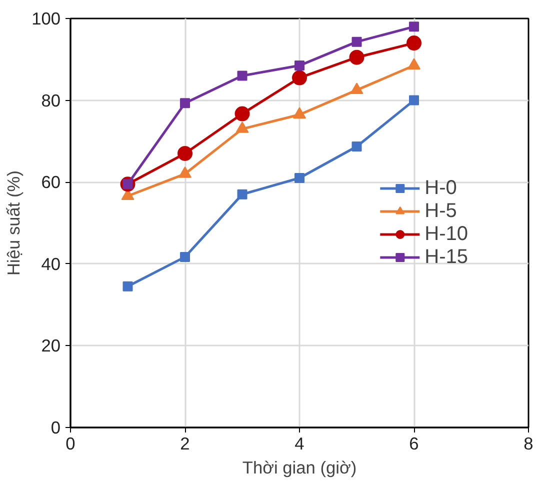 The width and height of the screenshot is (548, 484). Describe the element at coordinates (440, 188) in the screenshot. I see `legend-label: H-0` at that location.